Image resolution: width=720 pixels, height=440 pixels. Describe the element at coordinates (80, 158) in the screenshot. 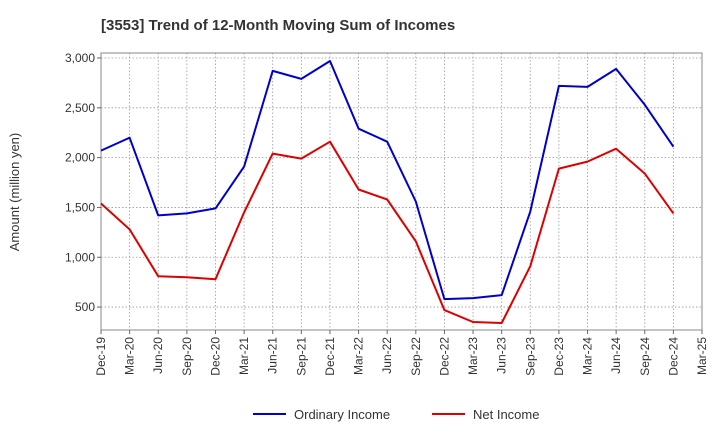

I see `y-tick-label: 2,000` at that location.